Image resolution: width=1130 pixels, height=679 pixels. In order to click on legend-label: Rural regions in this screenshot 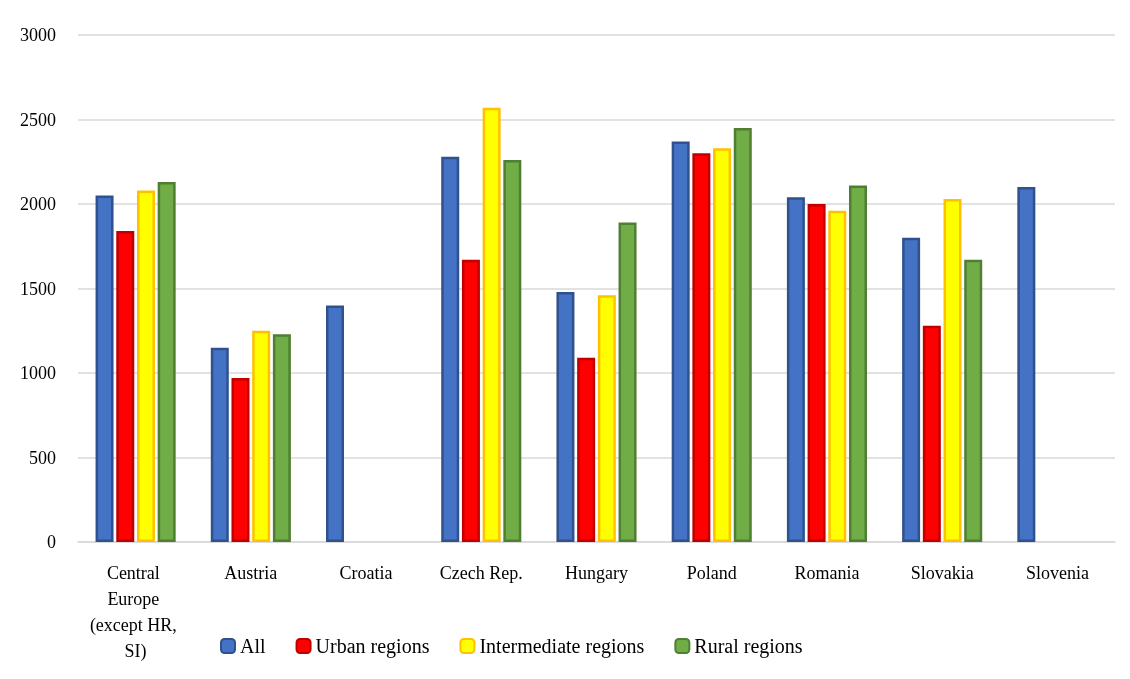, I will do `click(748, 646)`.